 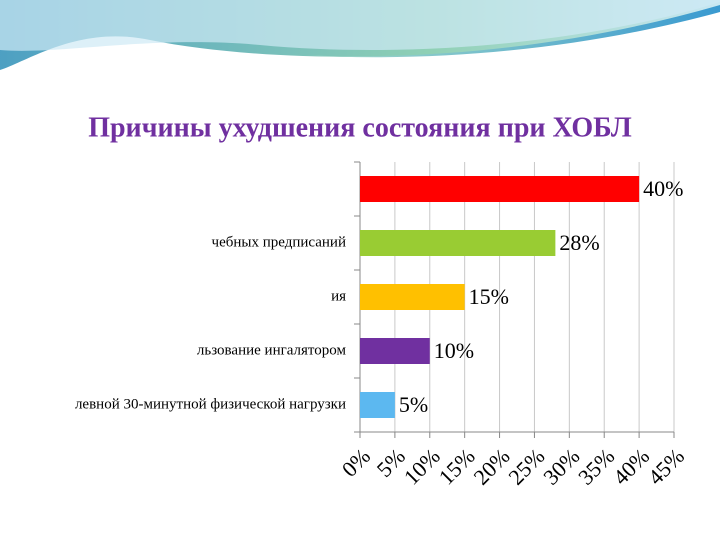 What do you see at coordinates (413, 404) in the screenshot?
I see `value-label: 5%` at bounding box center [413, 404].